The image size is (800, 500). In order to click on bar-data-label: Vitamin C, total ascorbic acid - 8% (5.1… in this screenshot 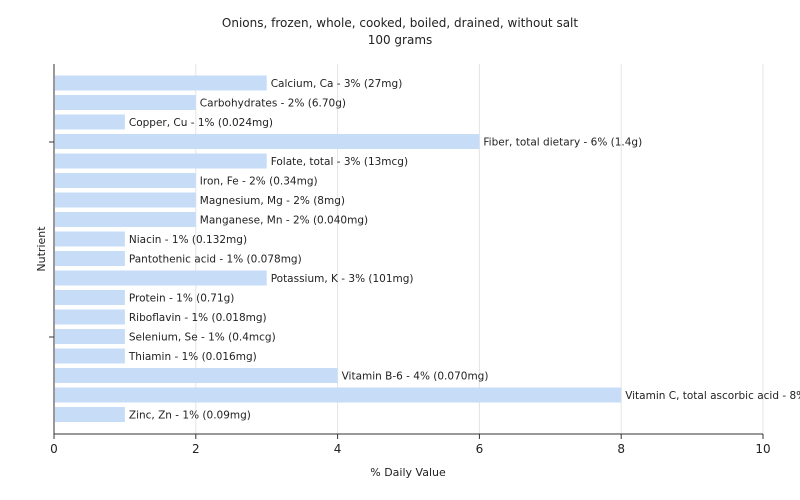, I will do `click(712, 396)`.